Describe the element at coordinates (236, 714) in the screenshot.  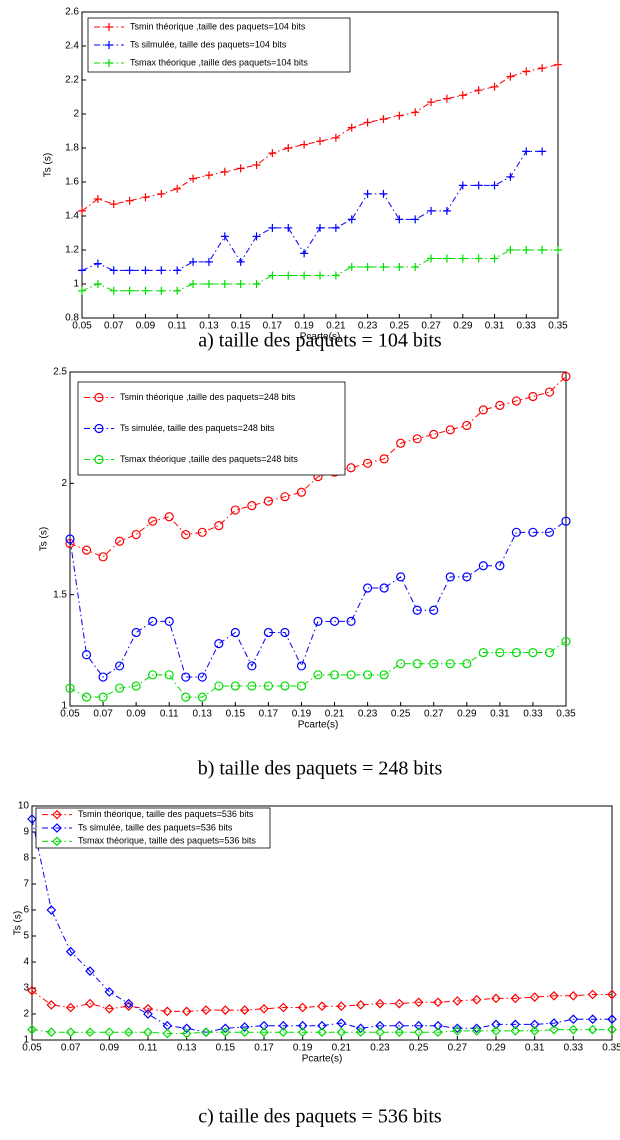
I see `x-tick-label: 0.15` at that location.